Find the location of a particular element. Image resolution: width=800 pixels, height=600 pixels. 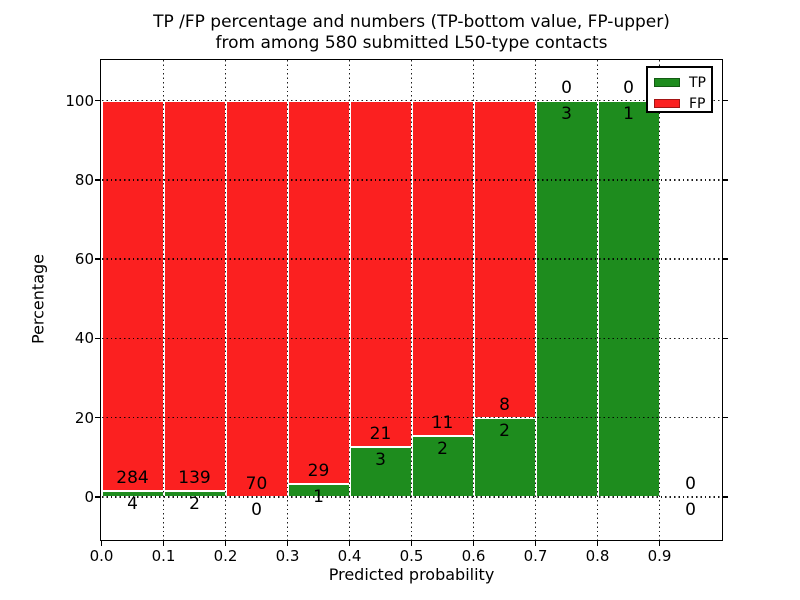

x-tick-label: 0.9 is located at coordinates (659, 556).